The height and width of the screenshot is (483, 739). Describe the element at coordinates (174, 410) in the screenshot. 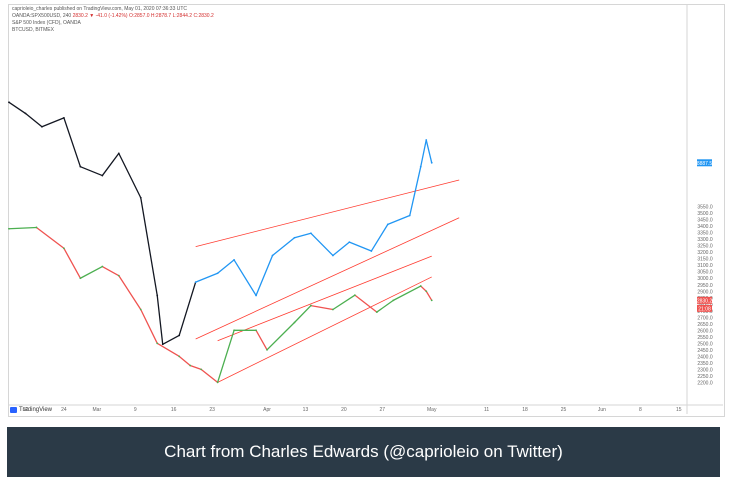

I see `x-tick-label: 16` at that location.